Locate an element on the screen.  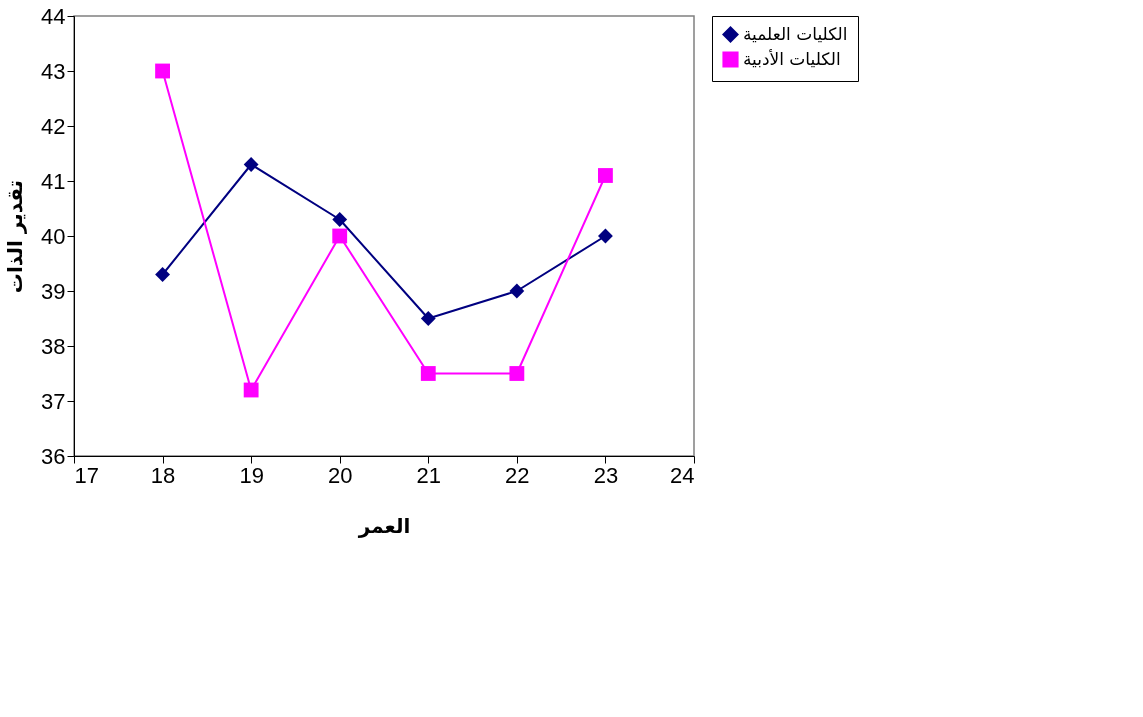
y-tick-label: 37 is located at coordinates (53, 401).